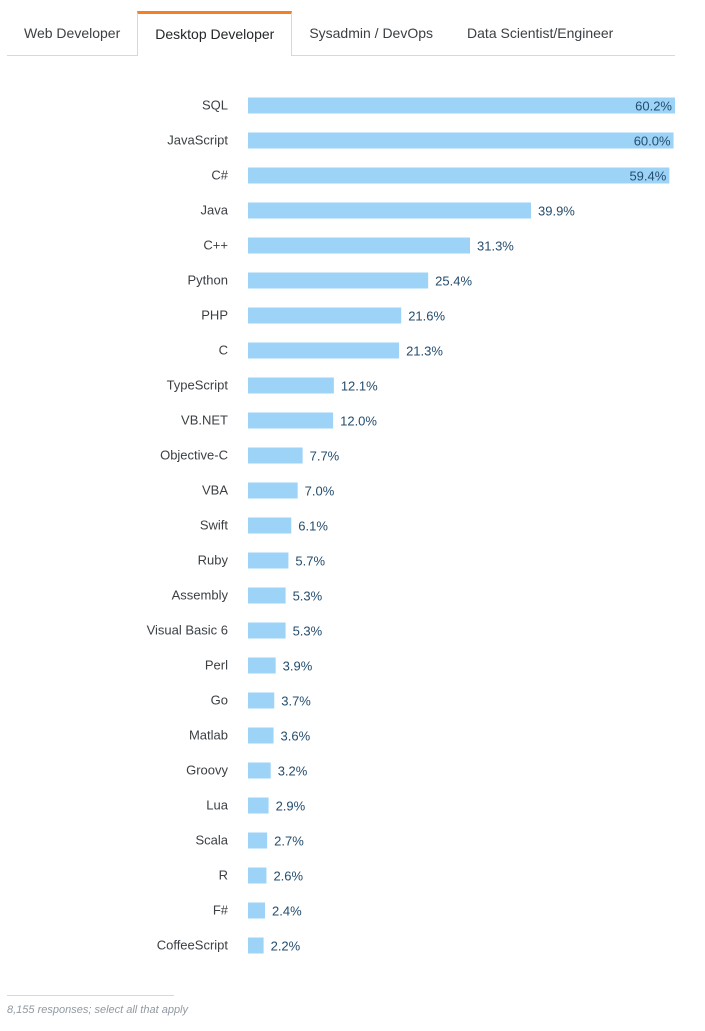 This screenshot has height=1031, width=705. Describe the element at coordinates (208, 280) in the screenshot. I see `category-label: Python` at that location.